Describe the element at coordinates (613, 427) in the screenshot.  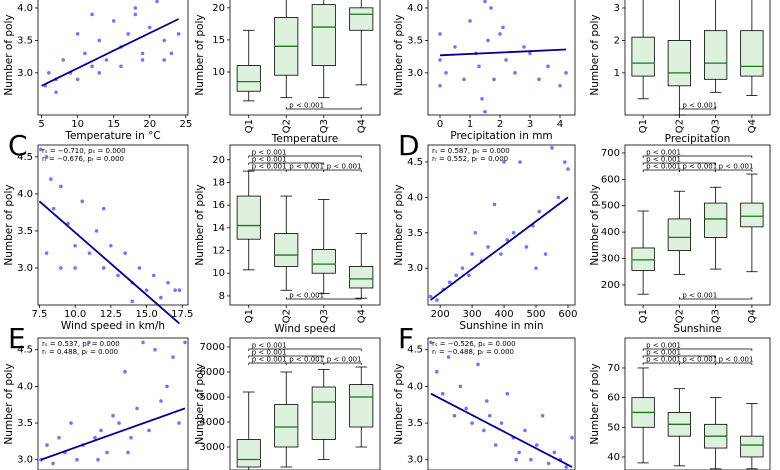
I see `y-tick-label: 50` at that location.